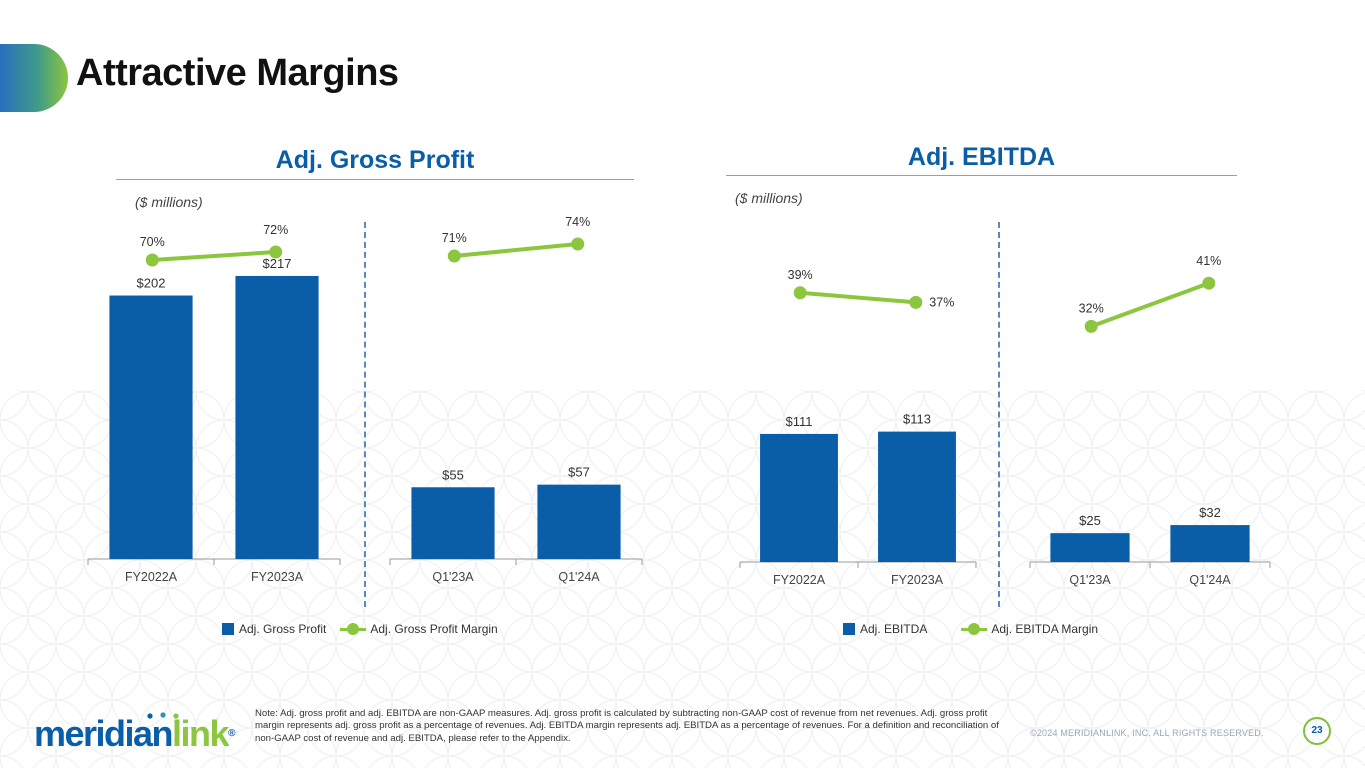  What do you see at coordinates (201, 733) in the screenshot?
I see `logo-text-link: link` at bounding box center [201, 733].